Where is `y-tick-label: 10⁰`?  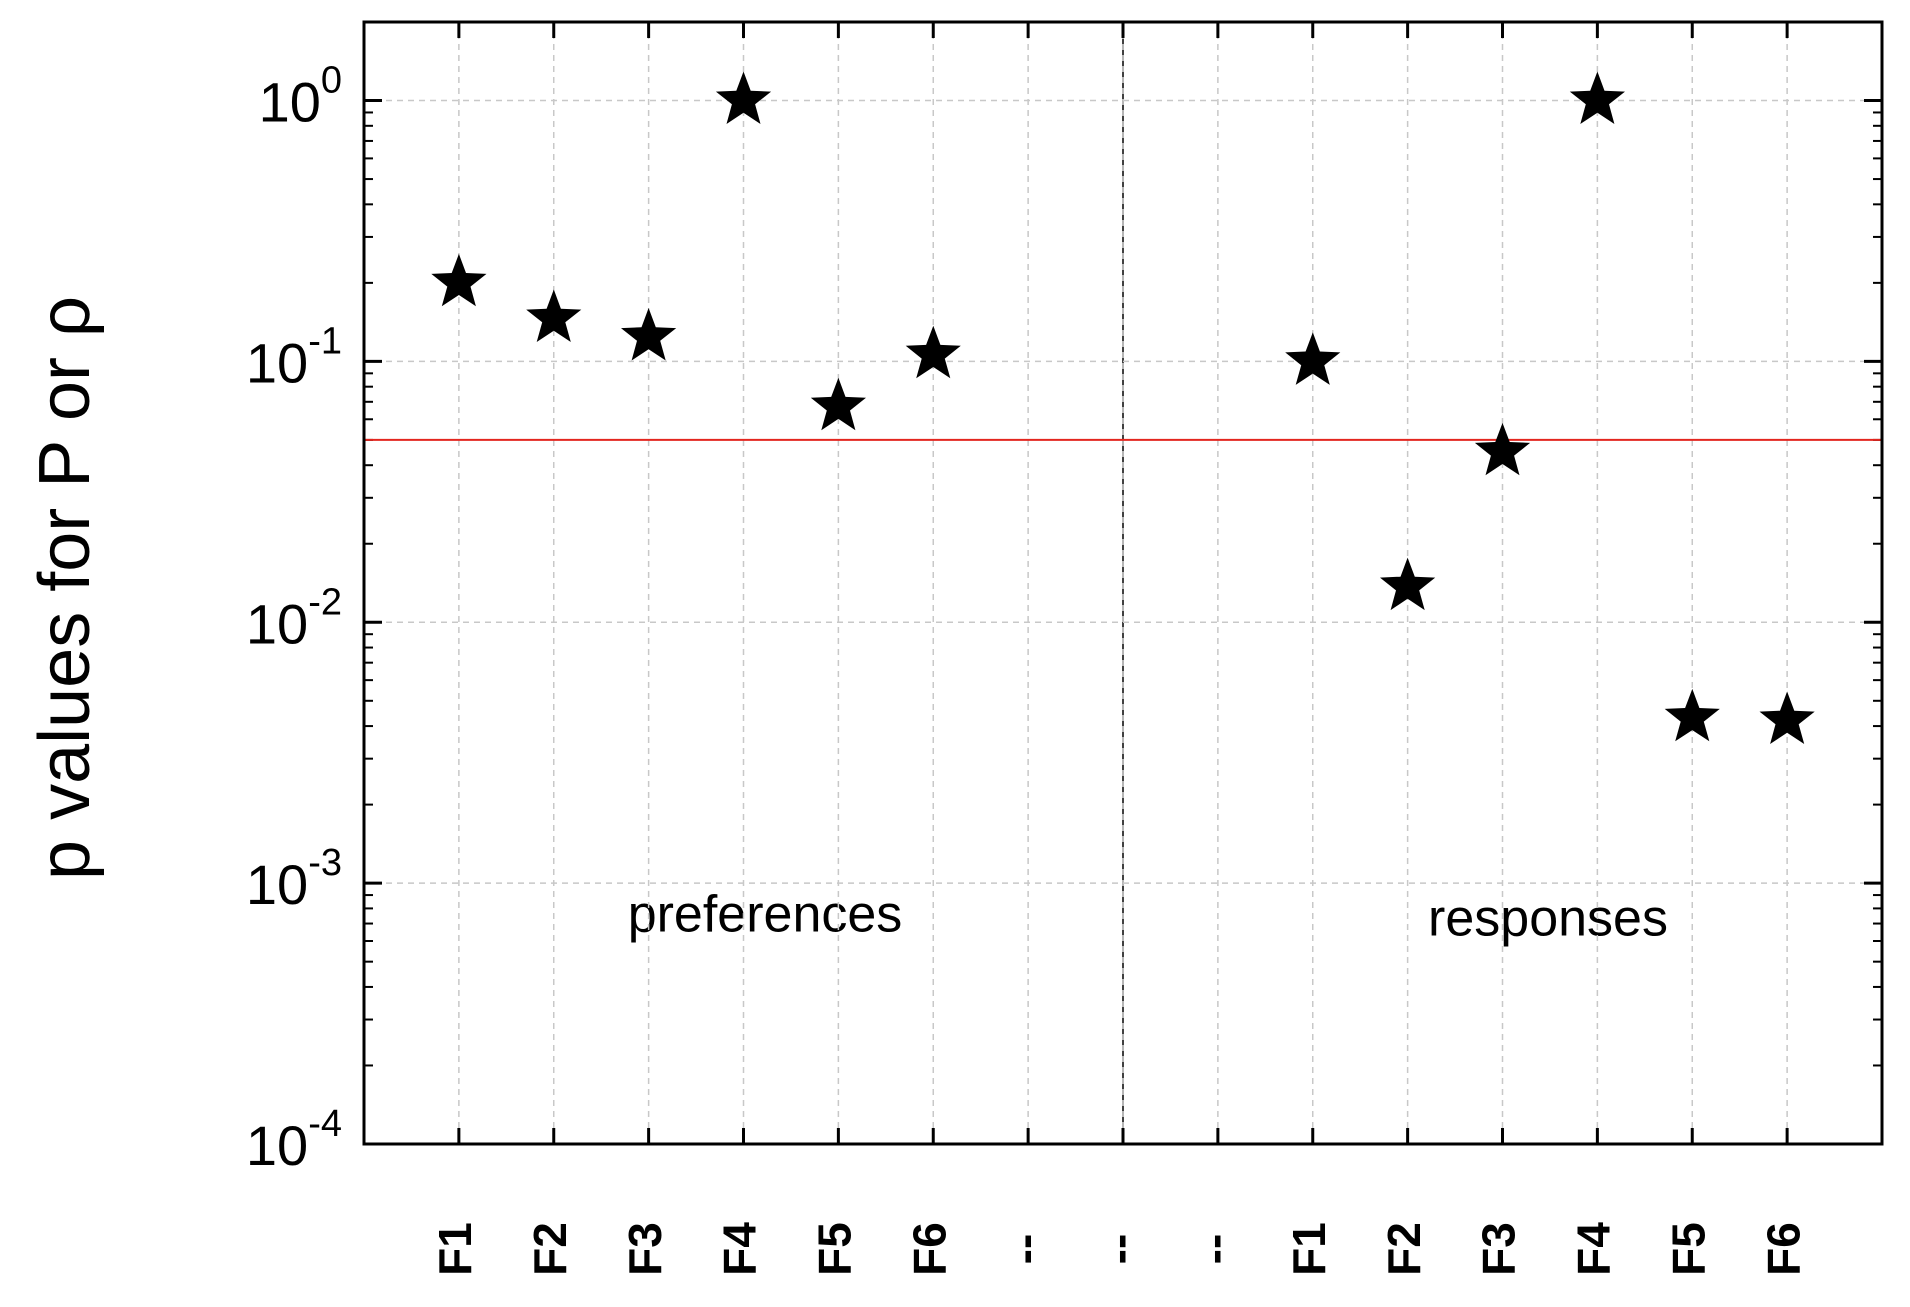 y-tick-label: 10⁰ is located at coordinates (300, 97).